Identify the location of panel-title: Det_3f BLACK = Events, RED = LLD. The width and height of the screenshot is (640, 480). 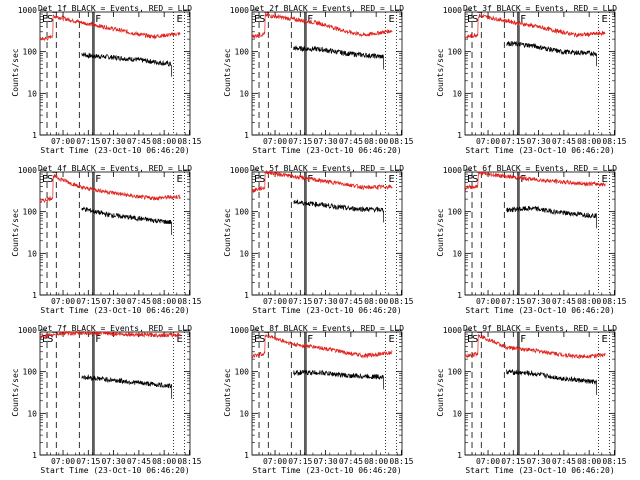
(540, 8).